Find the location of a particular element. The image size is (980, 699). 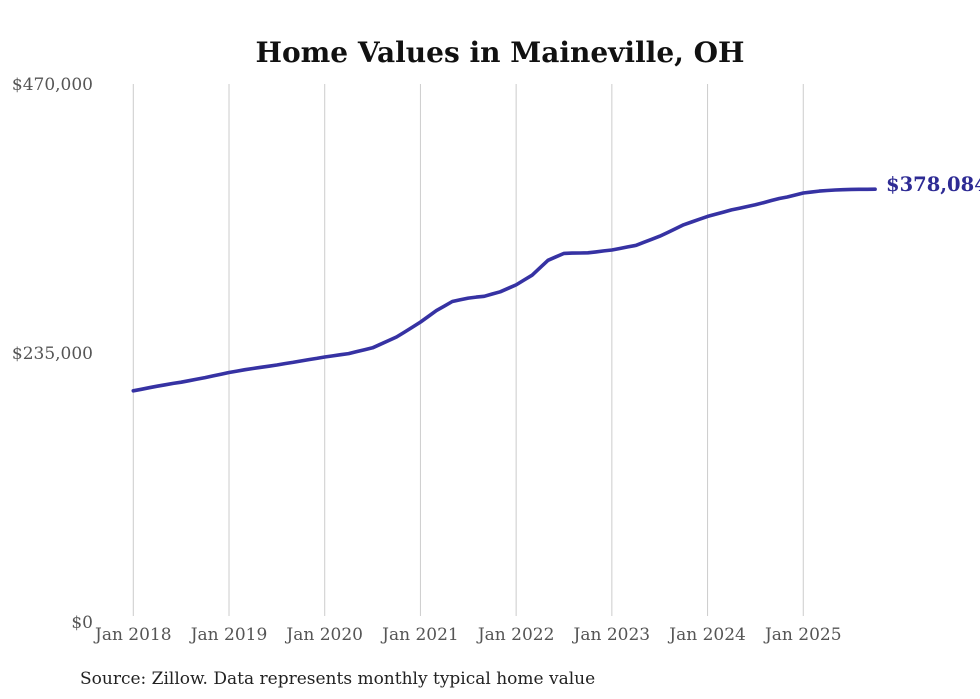

chart-title: Home Values in Maineville, OH is located at coordinates (500, 52).